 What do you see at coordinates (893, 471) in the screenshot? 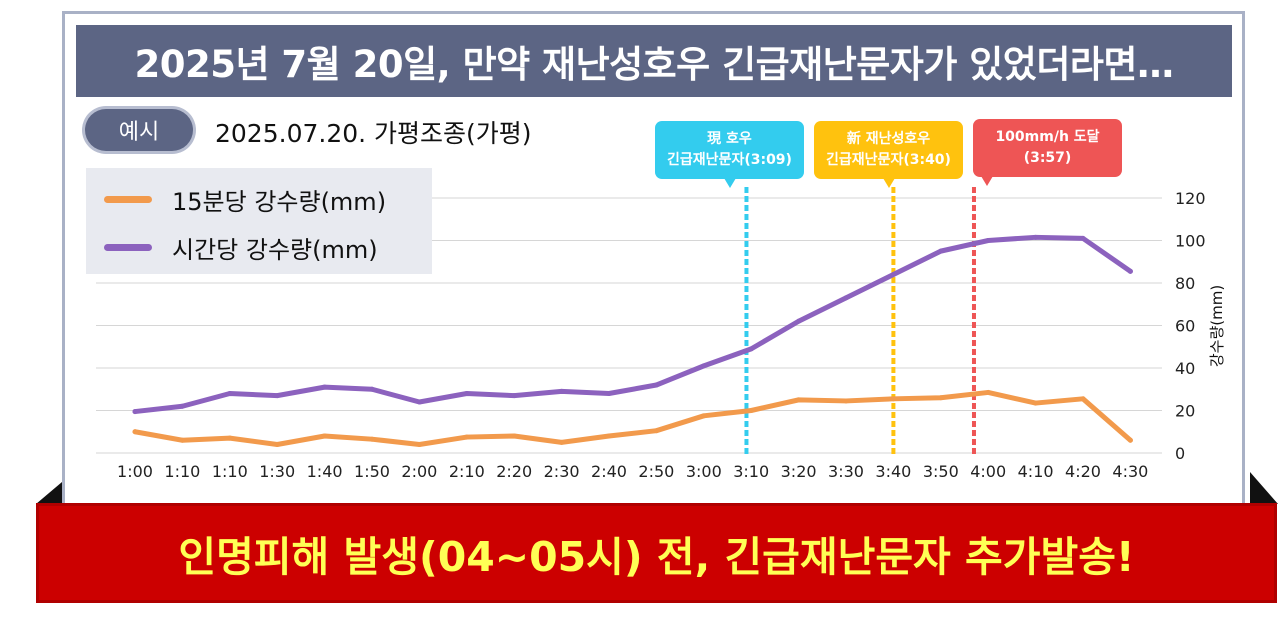
I see `x-tick-label: 3:40` at bounding box center [893, 471].